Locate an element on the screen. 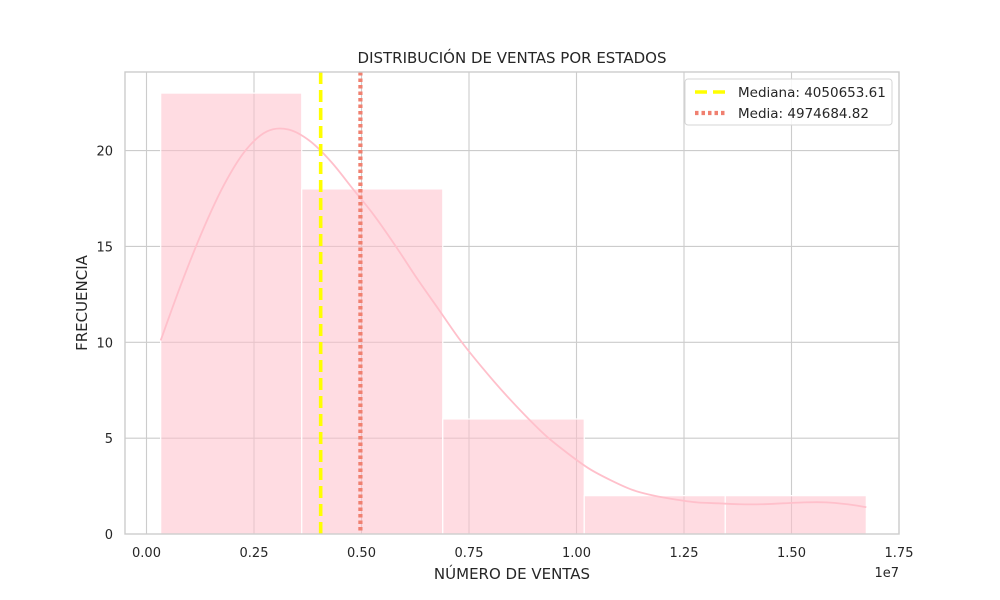  x-tick-label: 0.00 is located at coordinates (146, 553).